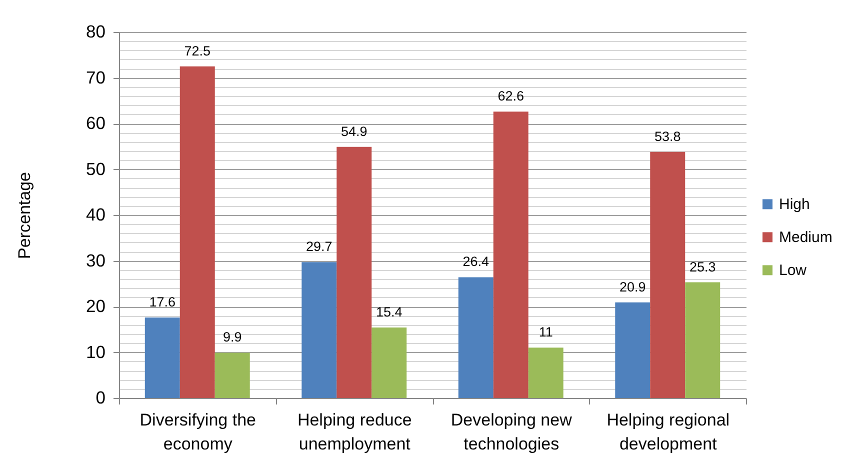 This screenshot has height=463, width=858. What do you see at coordinates (96, 214) in the screenshot?
I see `y-tick-label: 40` at bounding box center [96, 214].